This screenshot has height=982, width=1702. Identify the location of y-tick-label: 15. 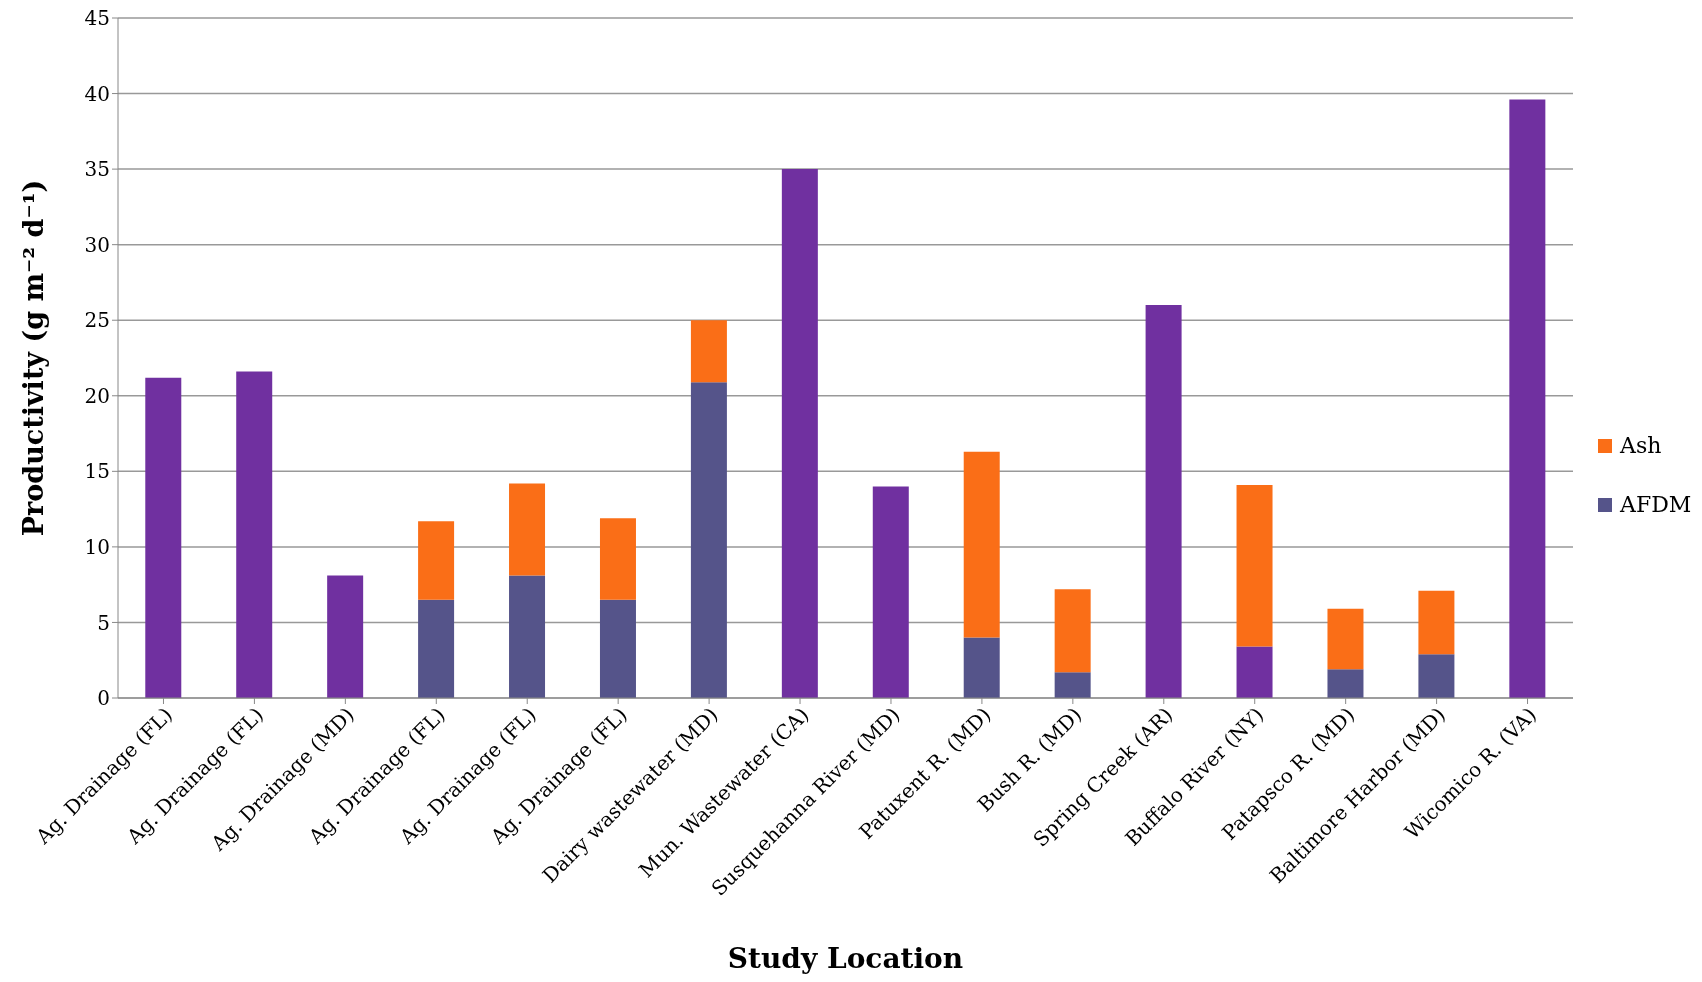
(97, 471).